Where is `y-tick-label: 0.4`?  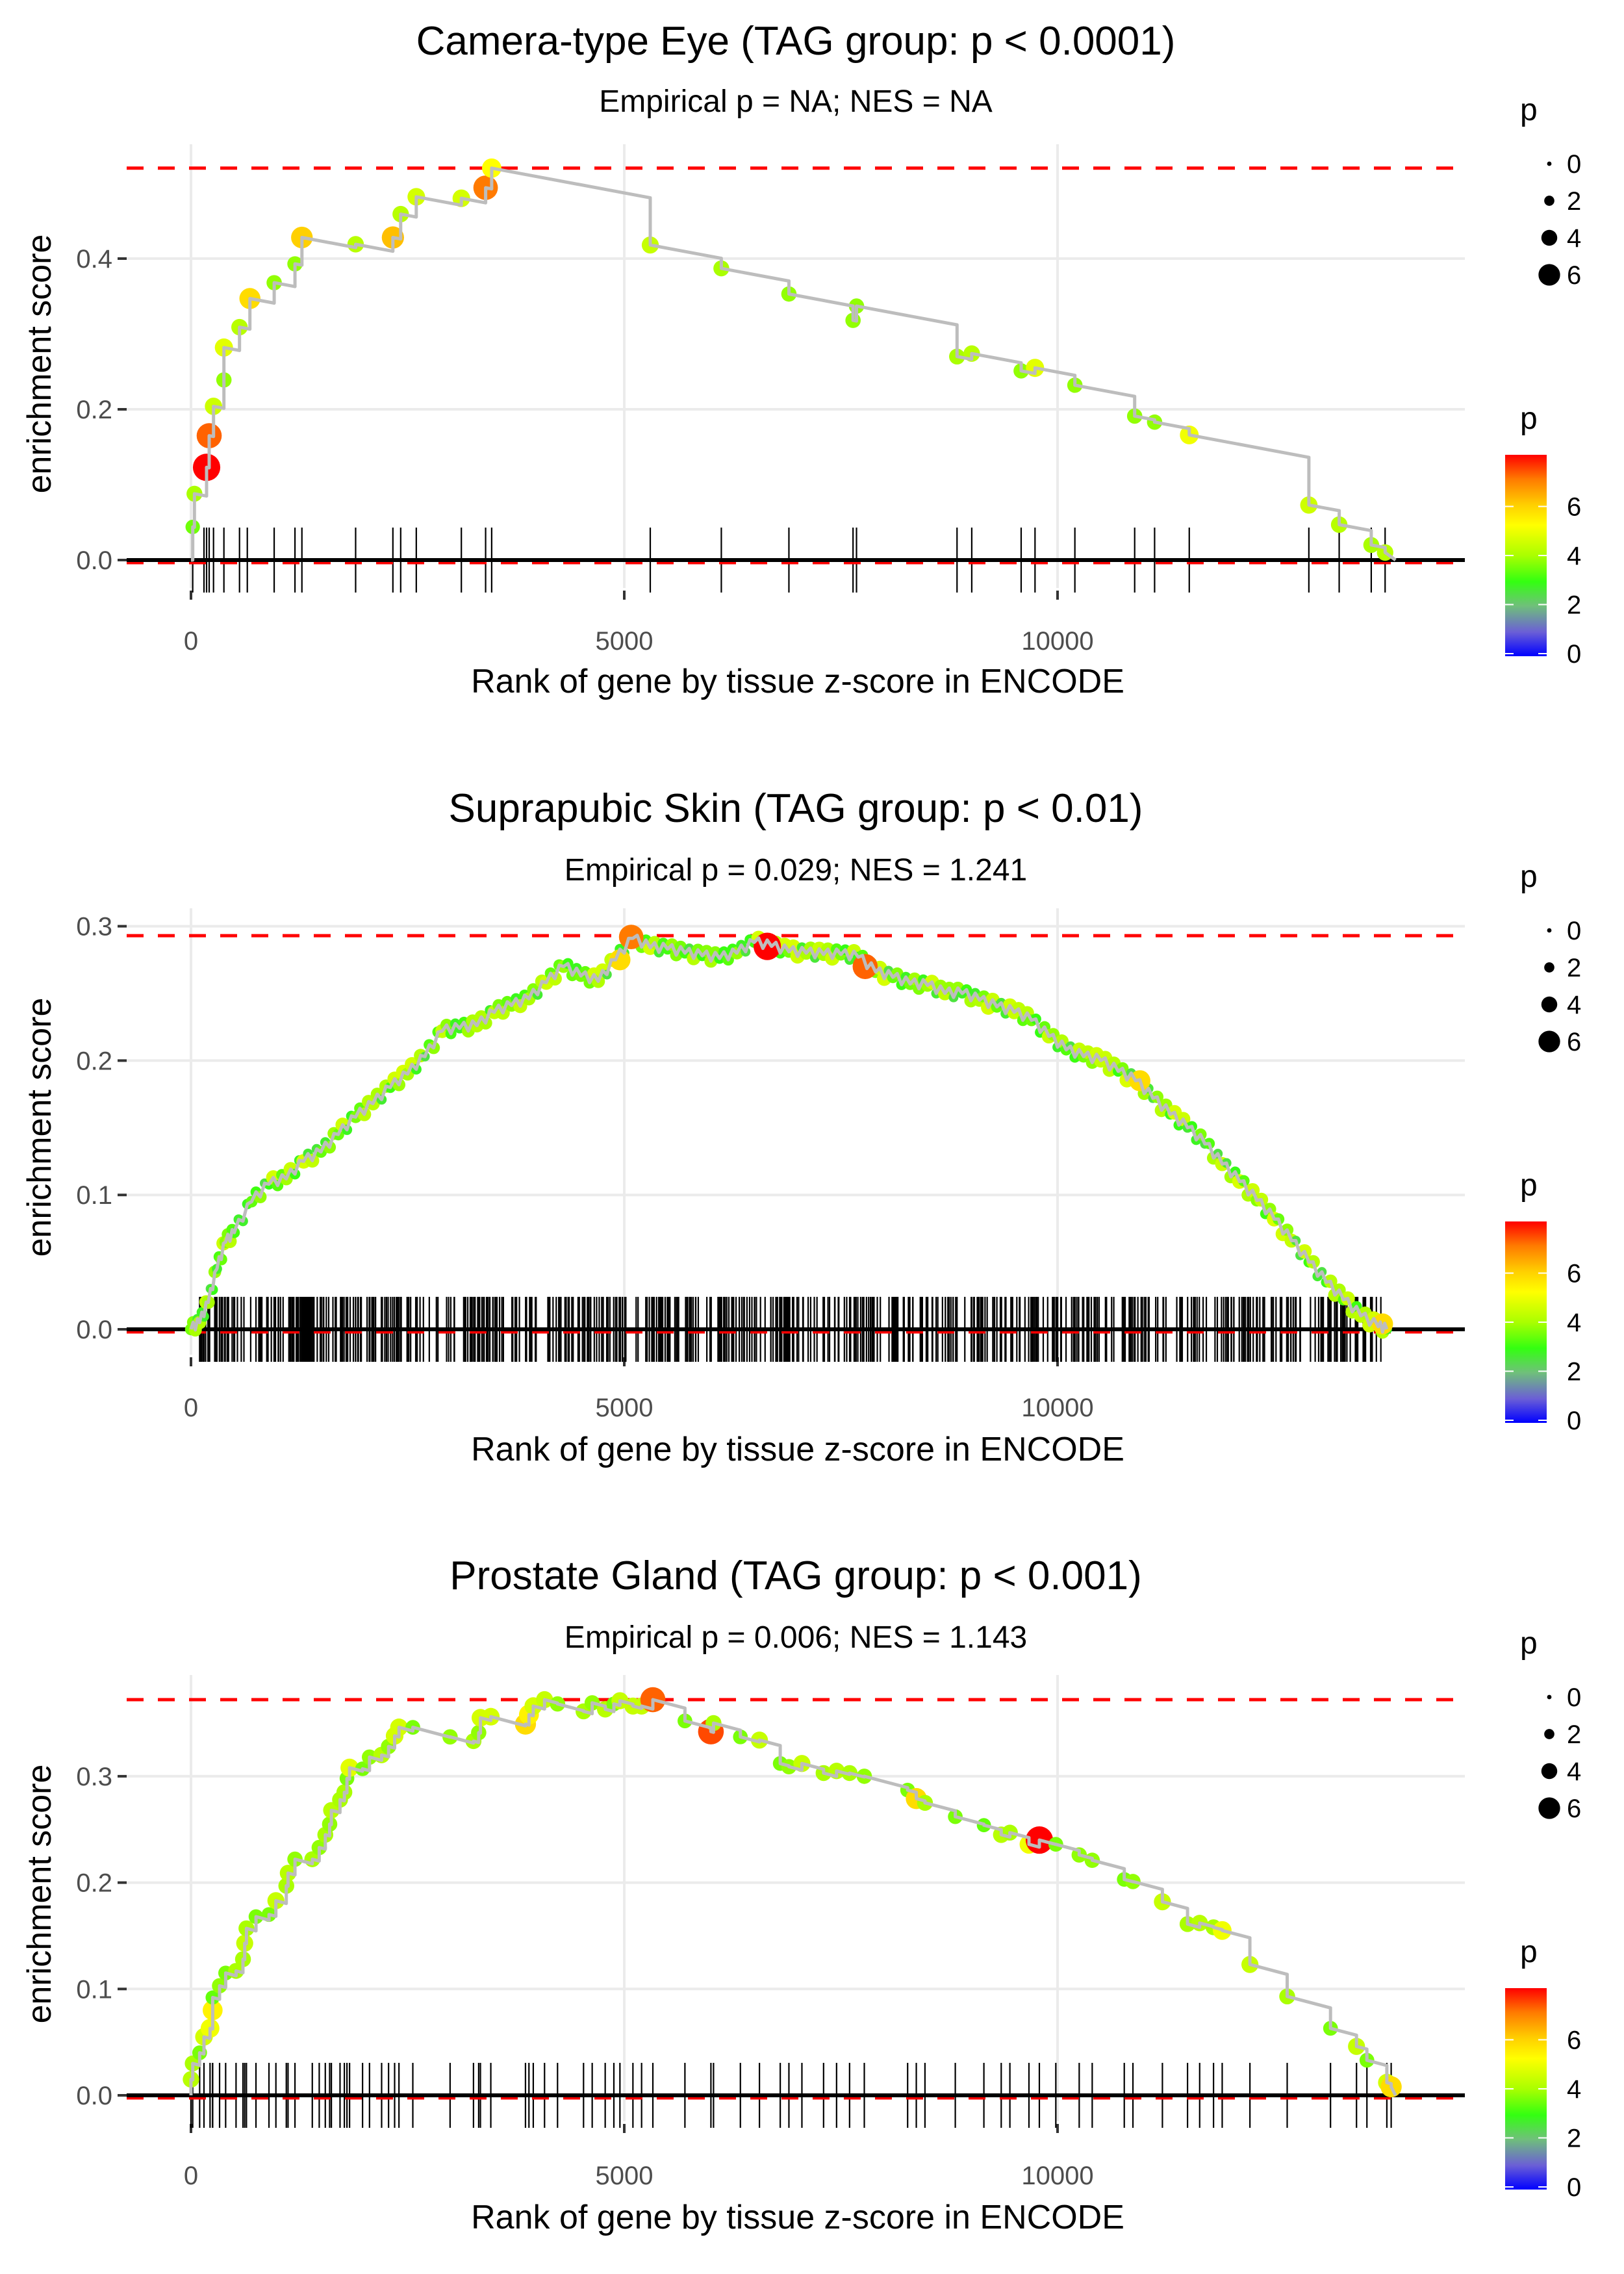 y-tick-label: 0.4 is located at coordinates (94, 259).